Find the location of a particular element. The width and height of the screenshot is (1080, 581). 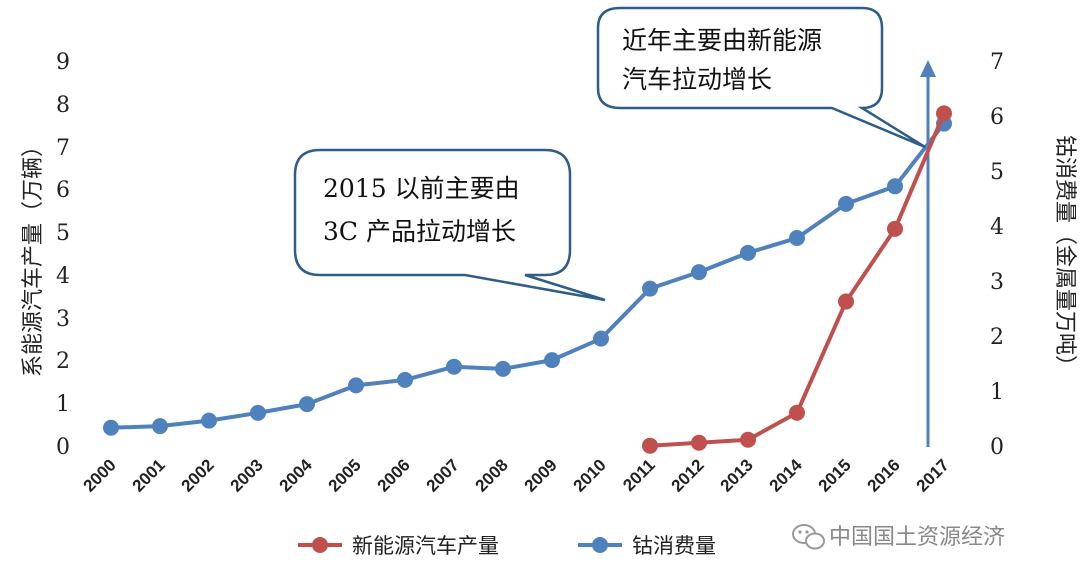

callout-nev-line2: 汽车拉动增长 is located at coordinates (697, 79).